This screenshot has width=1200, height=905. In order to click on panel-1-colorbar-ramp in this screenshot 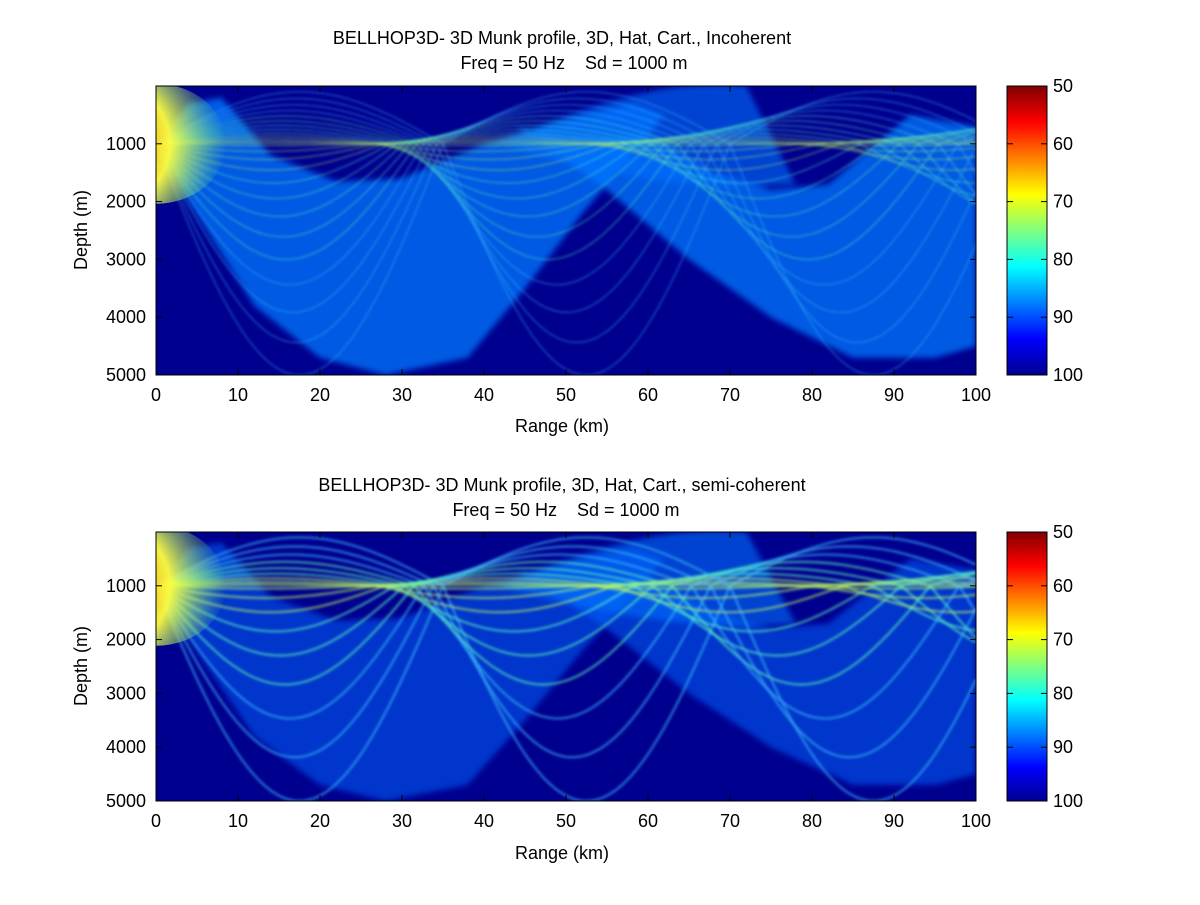, I will do `click(1027, 230)`.